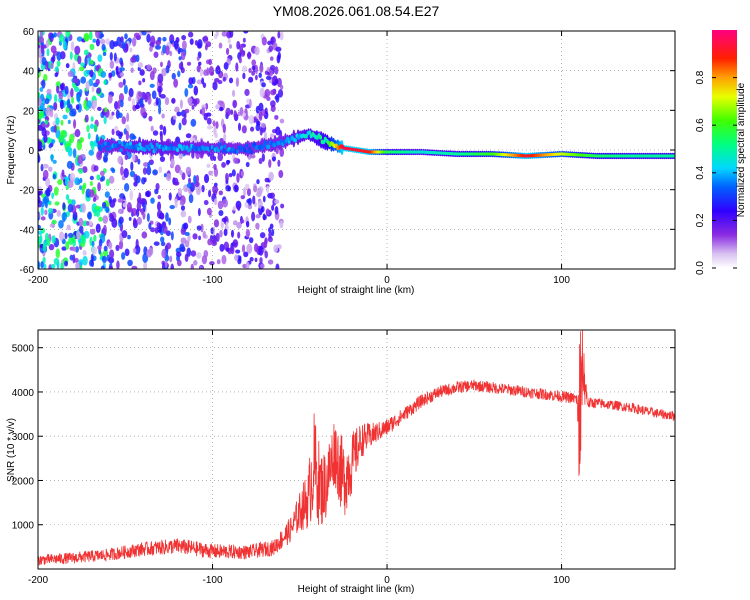 This screenshot has height=600, width=750. What do you see at coordinates (700, 268) in the screenshot?
I see `colorbar-tick-label: 0.0` at bounding box center [700, 268].